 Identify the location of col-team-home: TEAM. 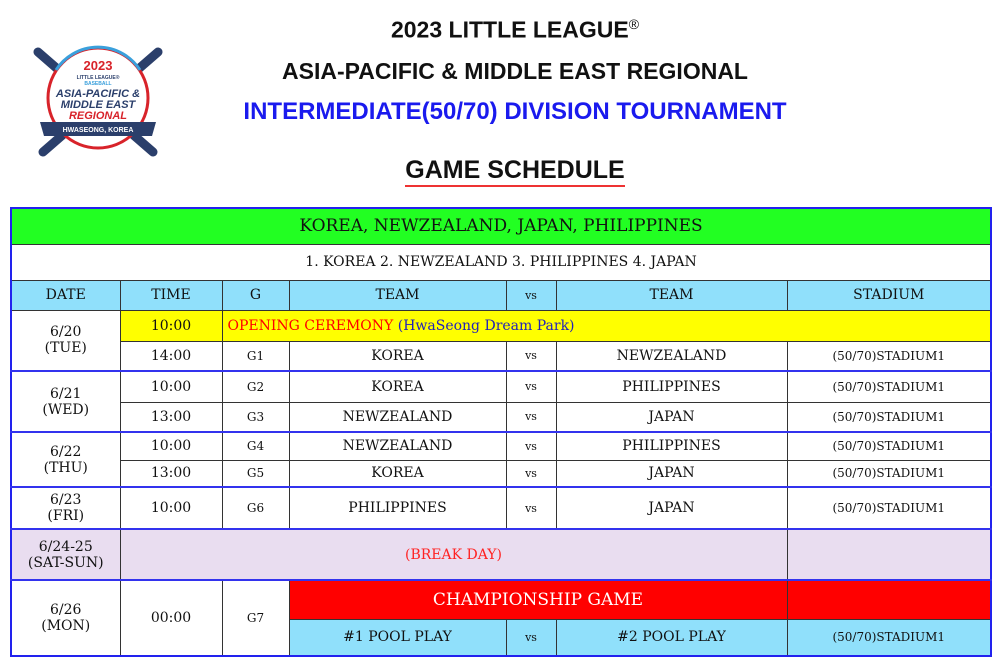
(397, 295).